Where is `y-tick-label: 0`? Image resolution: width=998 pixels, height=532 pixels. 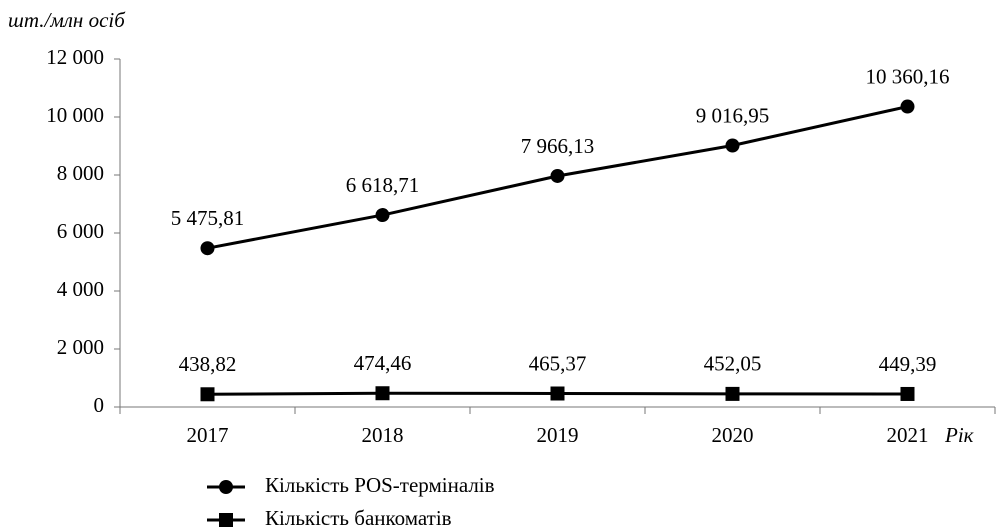 y-tick-label: 0 is located at coordinates (99, 405).